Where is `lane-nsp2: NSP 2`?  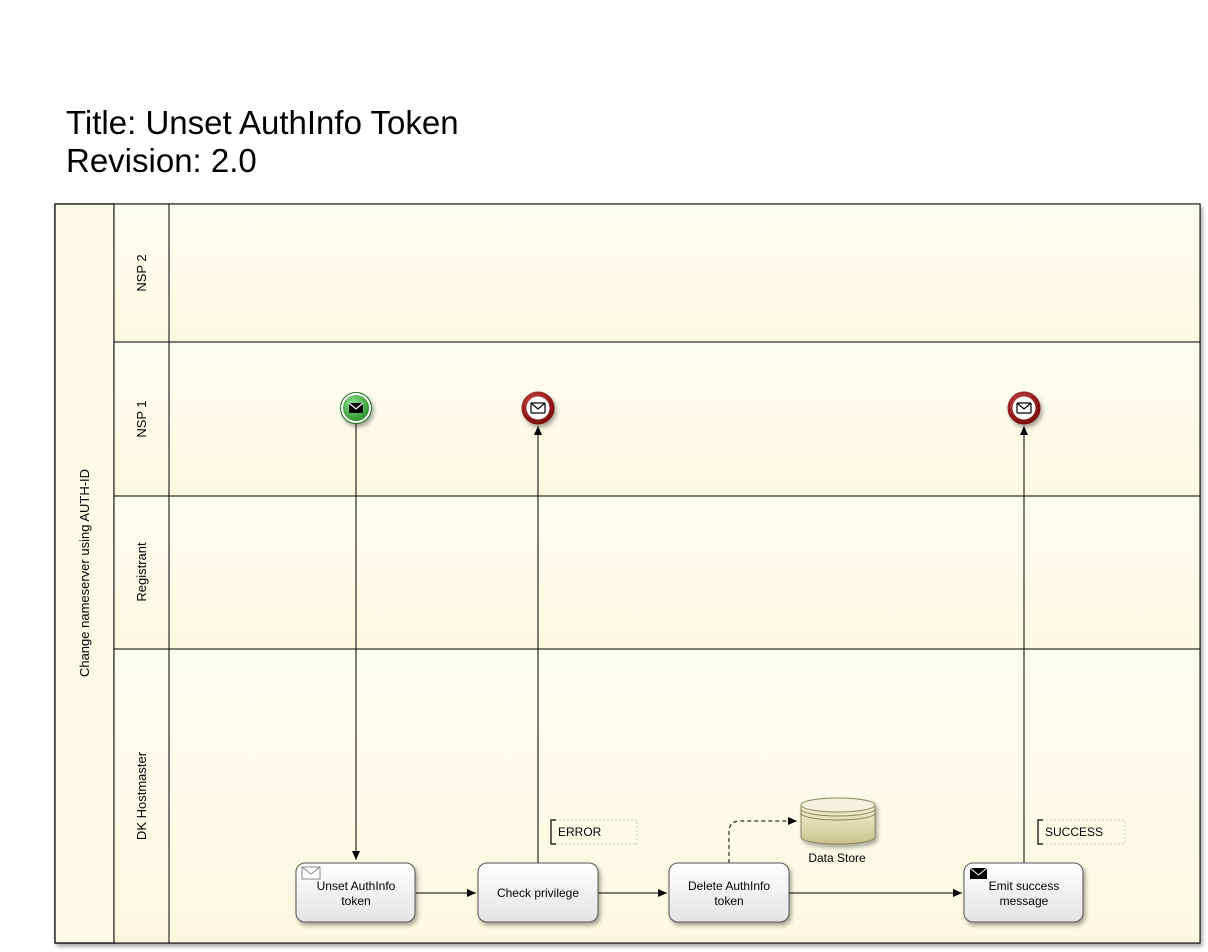
lane-nsp2: NSP 2 is located at coordinates (657, 273).